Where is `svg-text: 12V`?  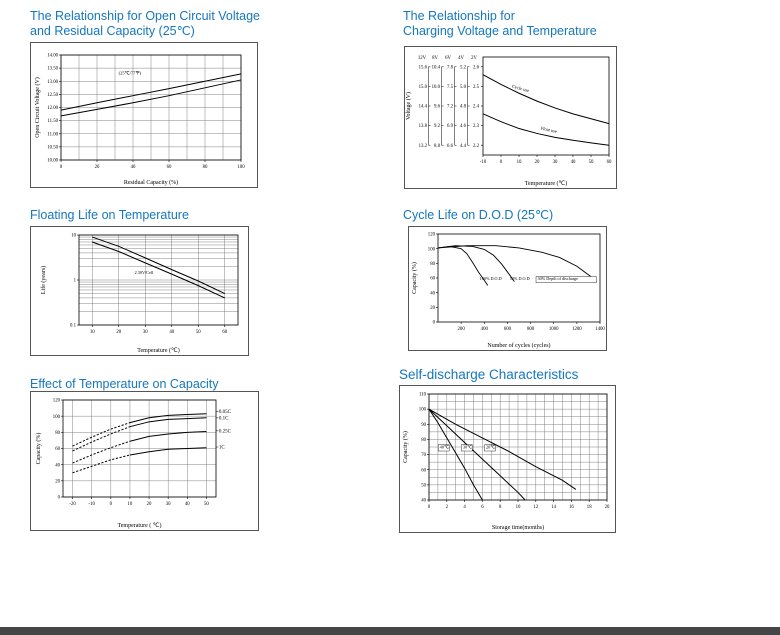 svg-text: 12V is located at coordinates (422, 58).